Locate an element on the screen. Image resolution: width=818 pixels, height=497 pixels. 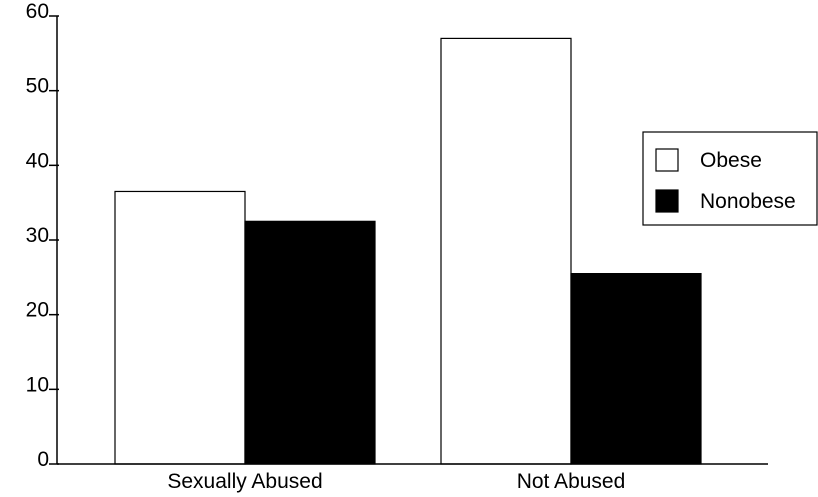
y-tick-label: 20 is located at coordinates (37, 310).